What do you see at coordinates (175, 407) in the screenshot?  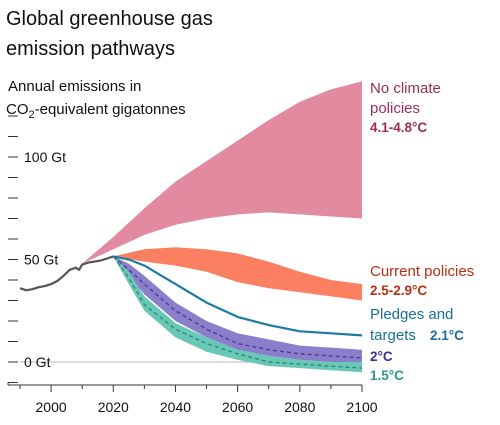 I see `x-tick-label-2040: 2040` at bounding box center [175, 407].